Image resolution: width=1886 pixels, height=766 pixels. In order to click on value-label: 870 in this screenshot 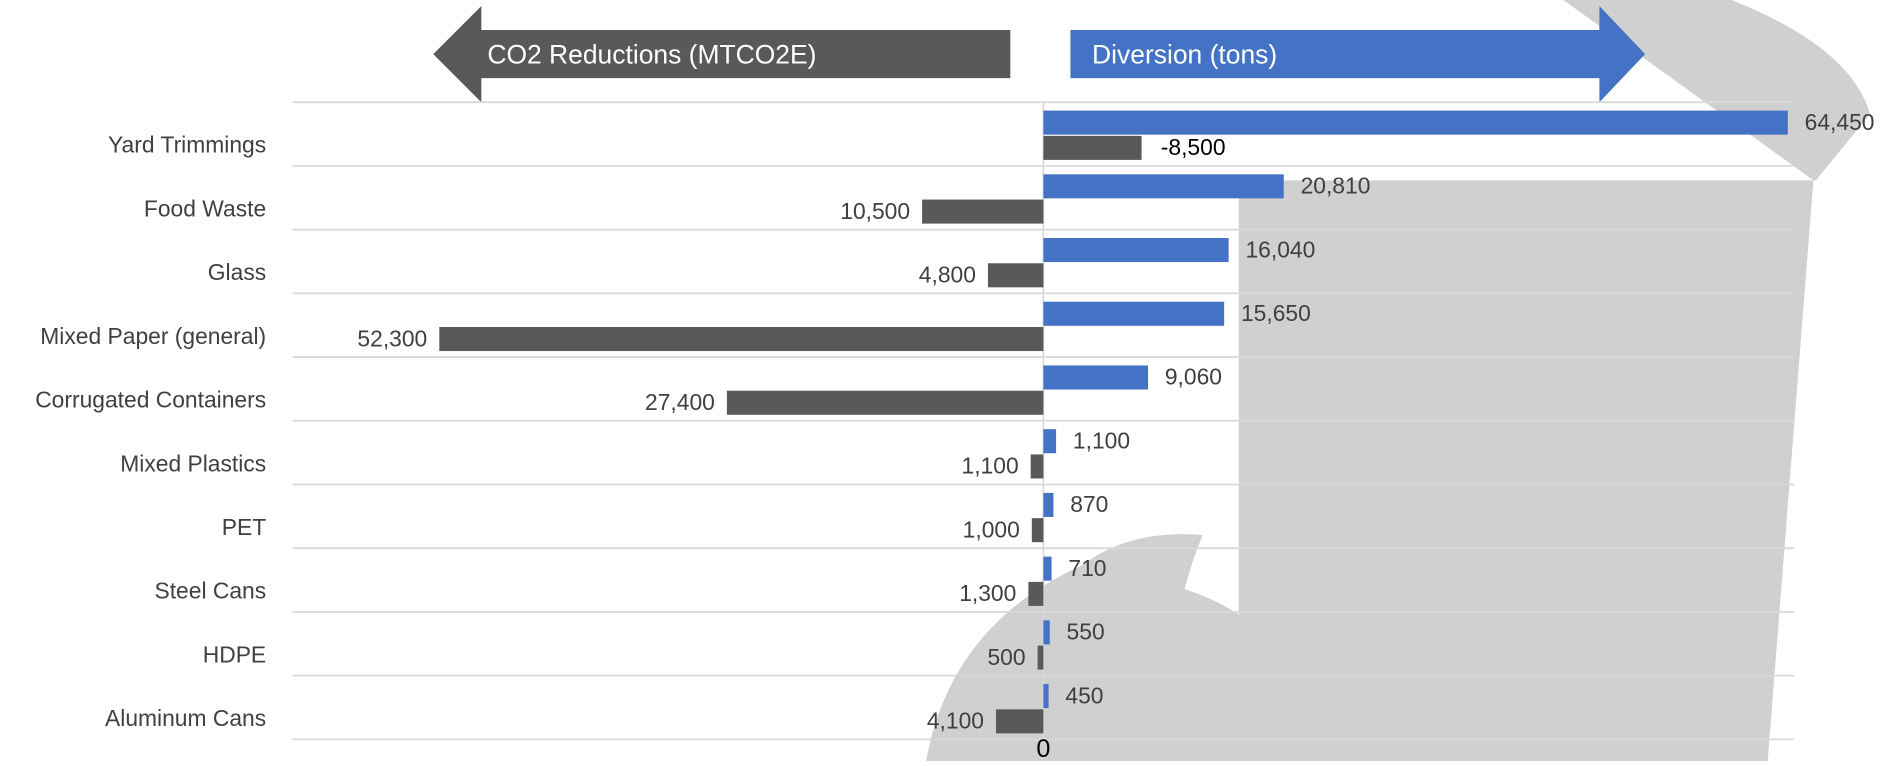, I will do `click(1089, 504)`.